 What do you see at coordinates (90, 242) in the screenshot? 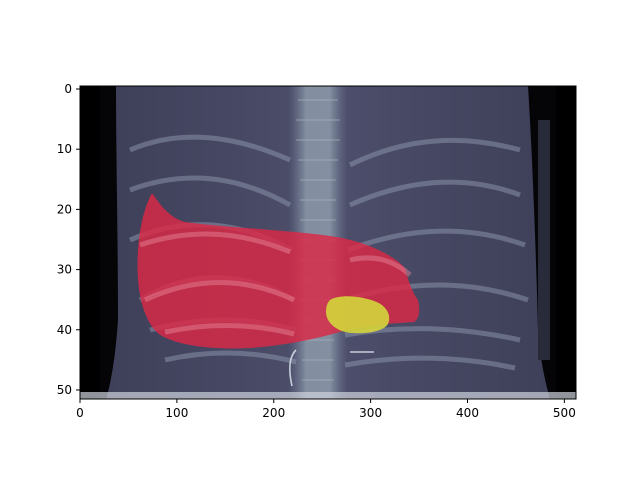
I see `ct-left-margin` at bounding box center [90, 242].